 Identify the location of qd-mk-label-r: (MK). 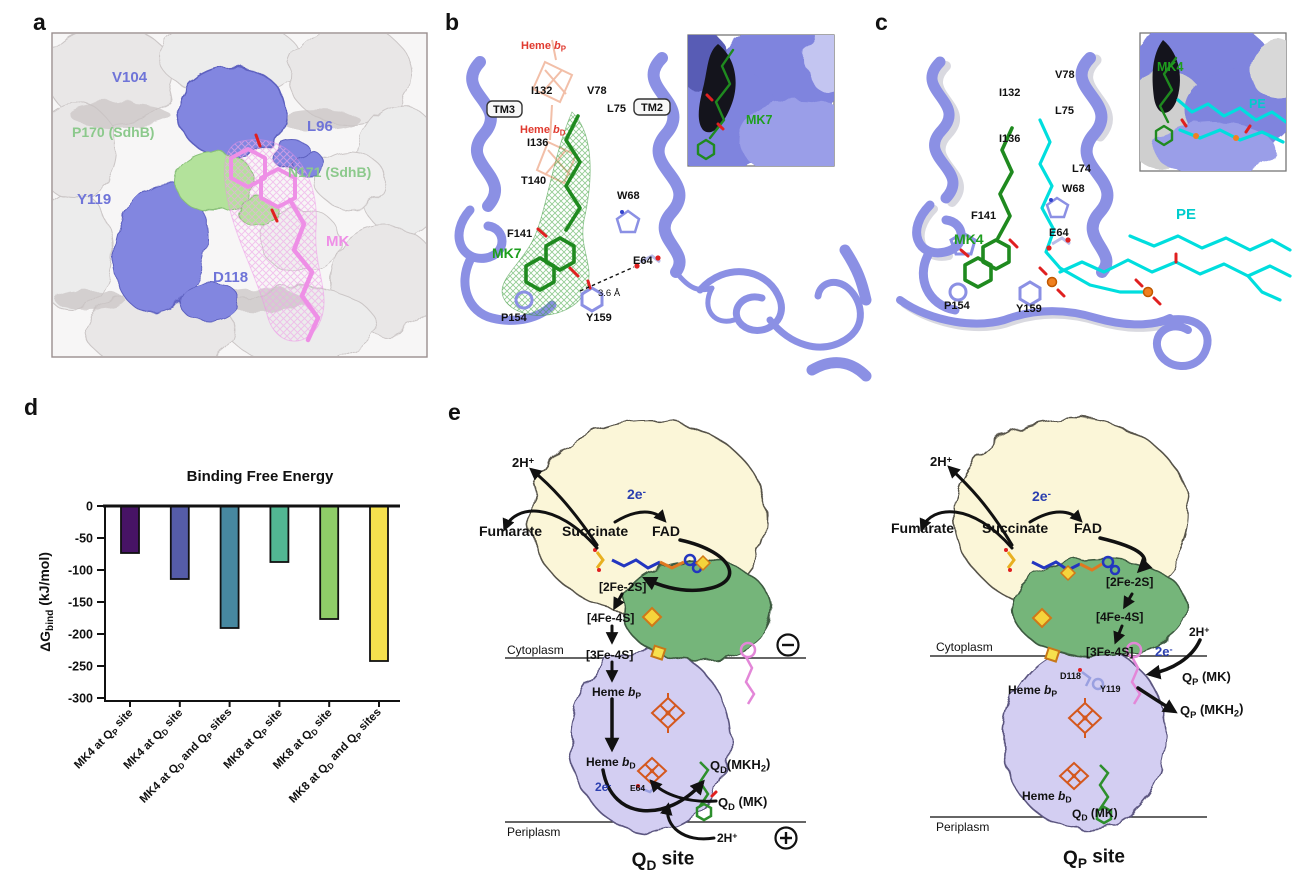
(1103, 813).